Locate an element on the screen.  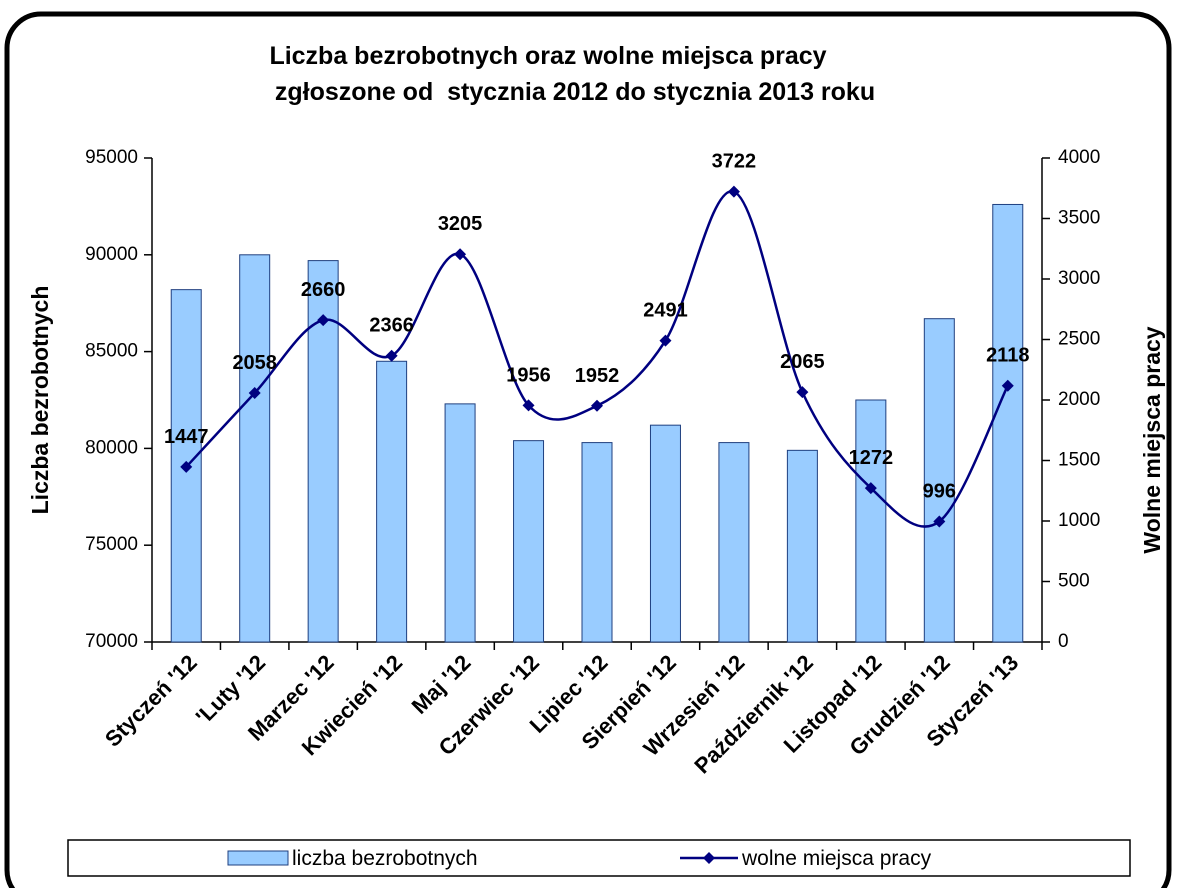
y2-tick-label: 500 is located at coordinates (1074, 581).